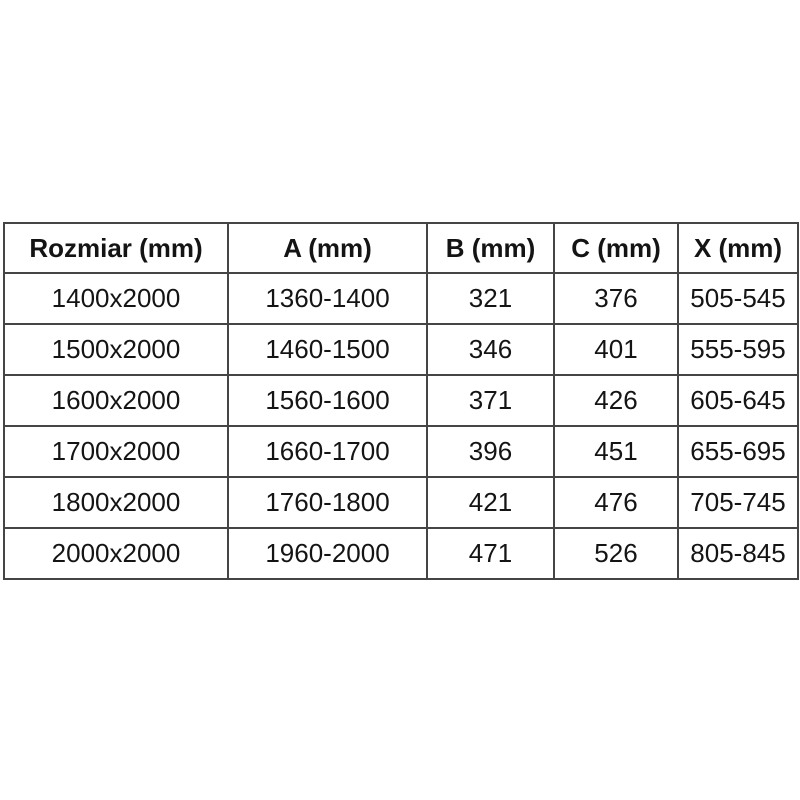  Describe the element at coordinates (738, 400) in the screenshot. I see `table-cell-x: 605-645` at that location.